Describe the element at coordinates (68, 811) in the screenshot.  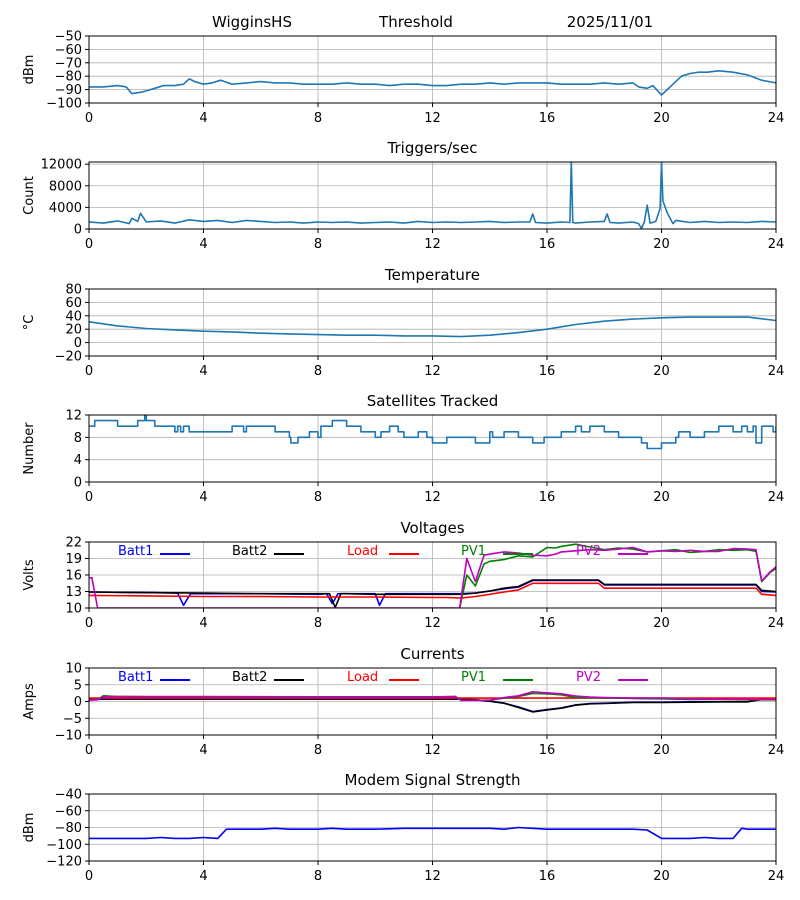
I see `y-tick-label: −60` at that location.